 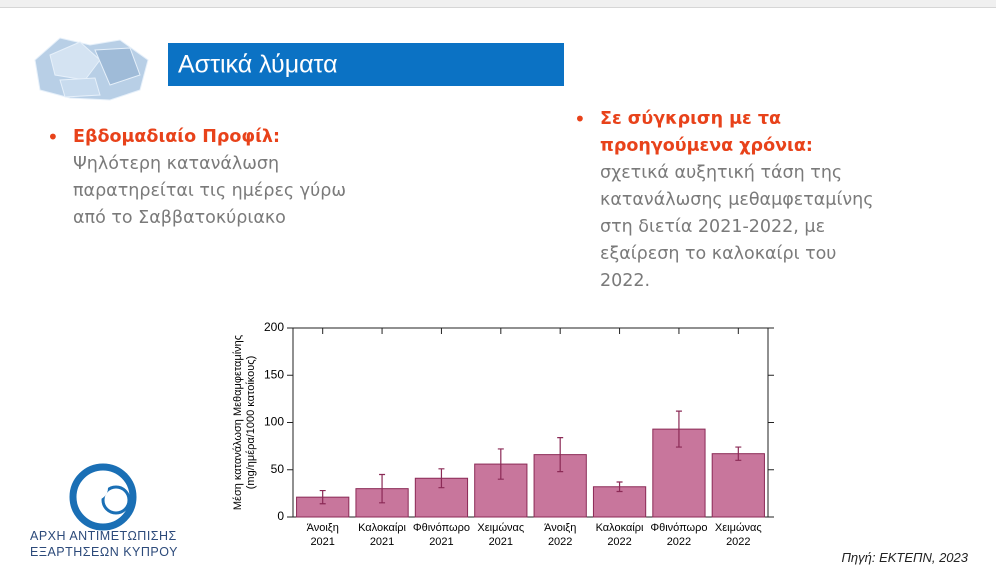 What do you see at coordinates (177, 137) in the screenshot?
I see `bullet-heading: Εβδομαδιαίο Προφίλ:` at bounding box center [177, 137].